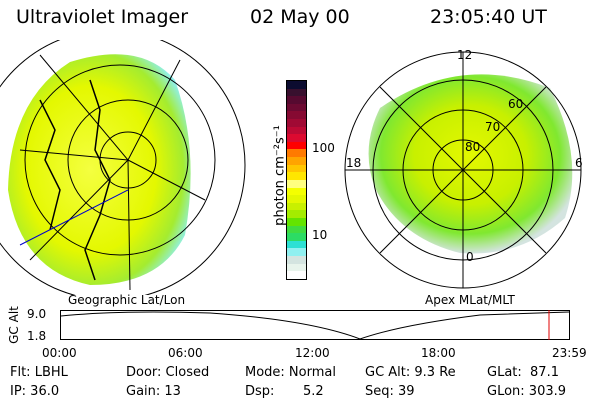 The width and height of the screenshot is (600, 400). Describe the element at coordinates (153, 391) in the screenshot. I see `gain-info: Gain: 13` at that location.